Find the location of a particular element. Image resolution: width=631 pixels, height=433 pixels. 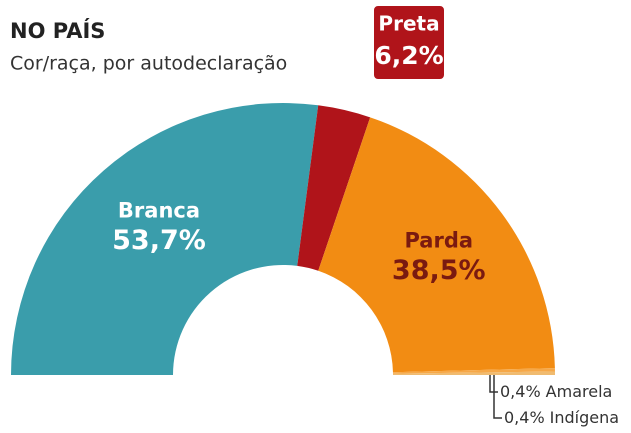

leader-label: 0,4% Indígena is located at coordinates (561, 417).